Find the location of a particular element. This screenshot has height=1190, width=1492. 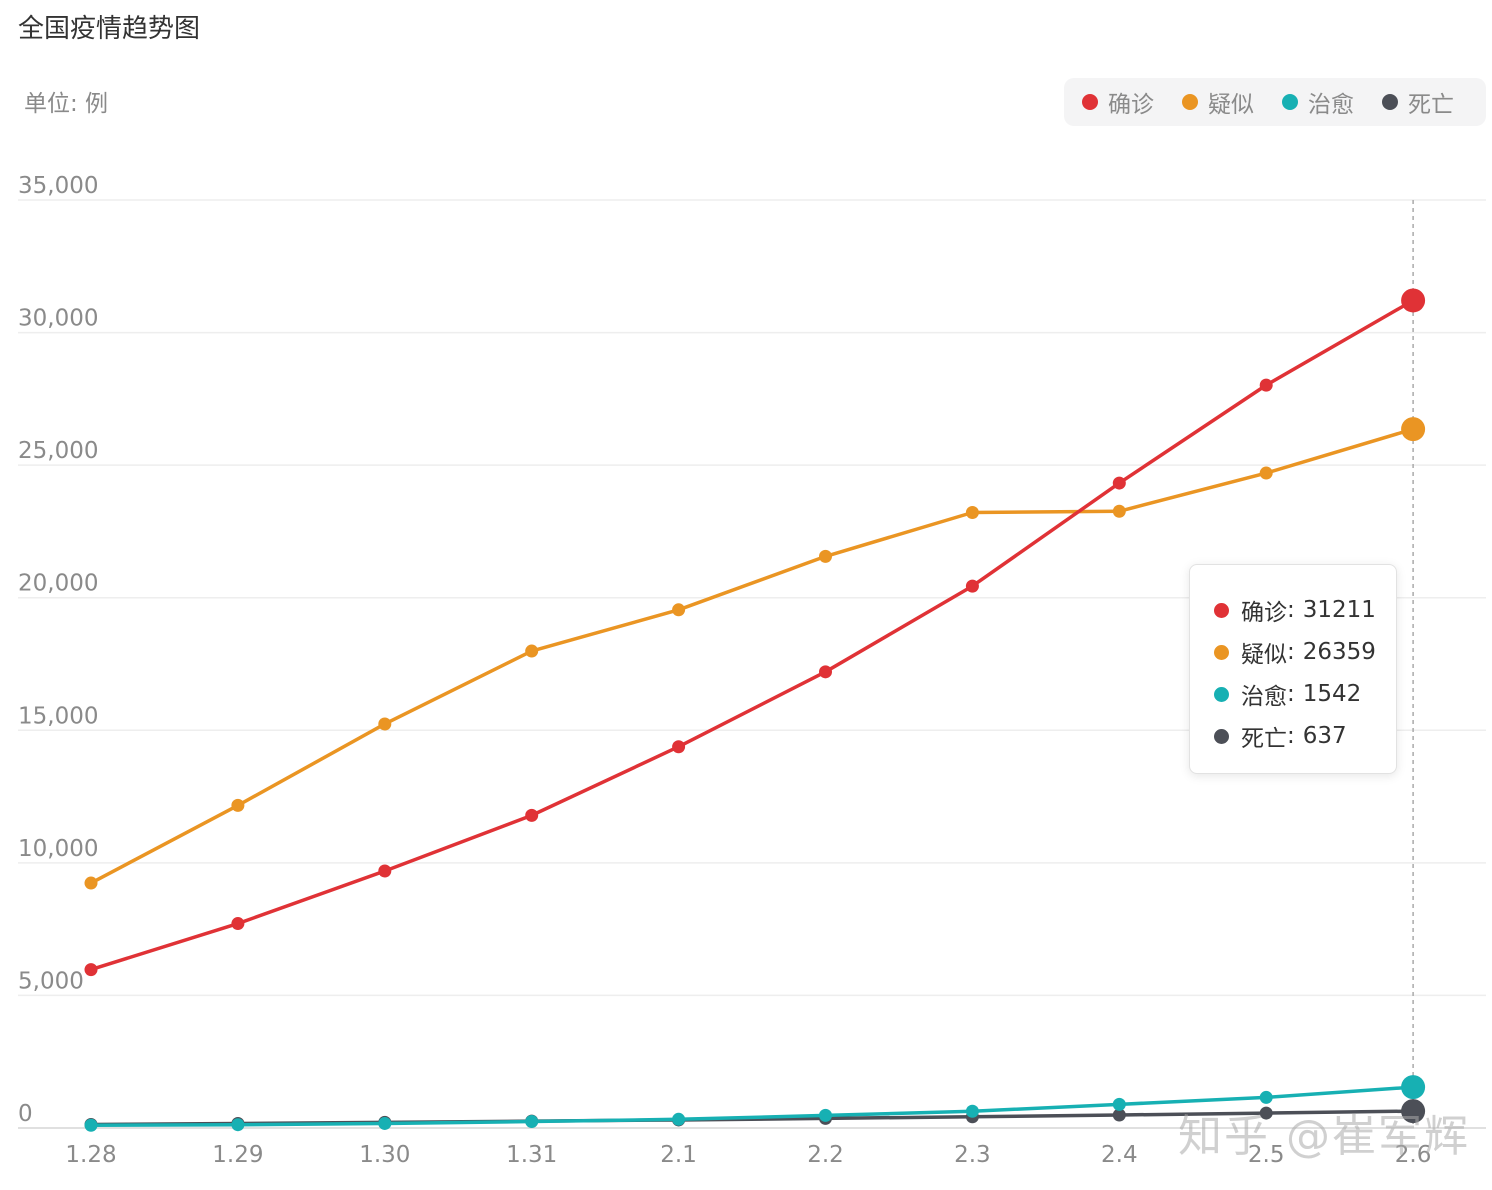

tooltip-label-suspected: 疑似 is located at coordinates (1264, 655).